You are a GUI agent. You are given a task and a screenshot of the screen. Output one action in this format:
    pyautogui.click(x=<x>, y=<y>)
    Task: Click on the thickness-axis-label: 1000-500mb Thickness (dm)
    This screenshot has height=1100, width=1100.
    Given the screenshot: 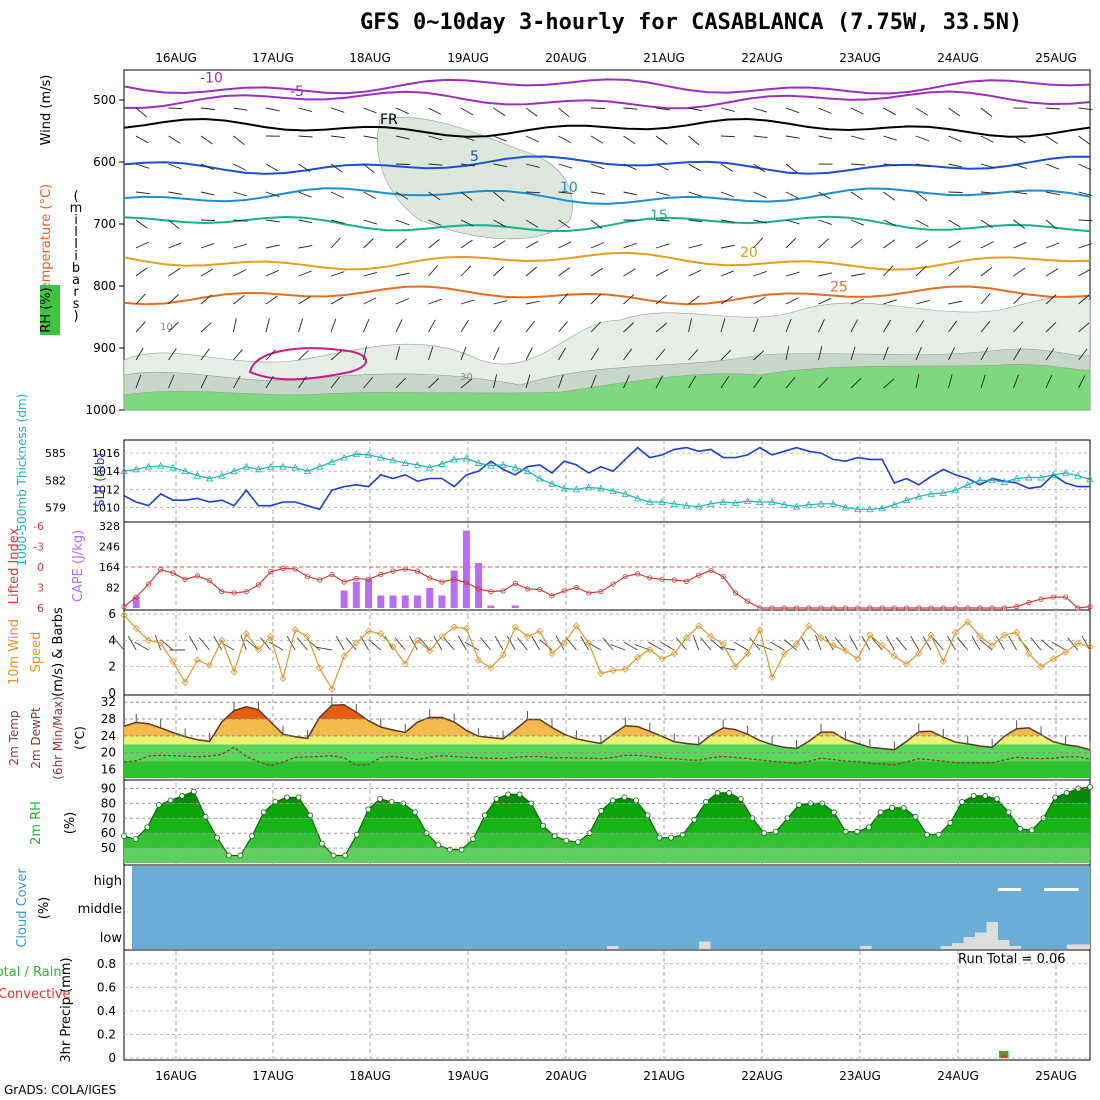 What is the action you would take?
    pyautogui.click(x=22, y=480)
    